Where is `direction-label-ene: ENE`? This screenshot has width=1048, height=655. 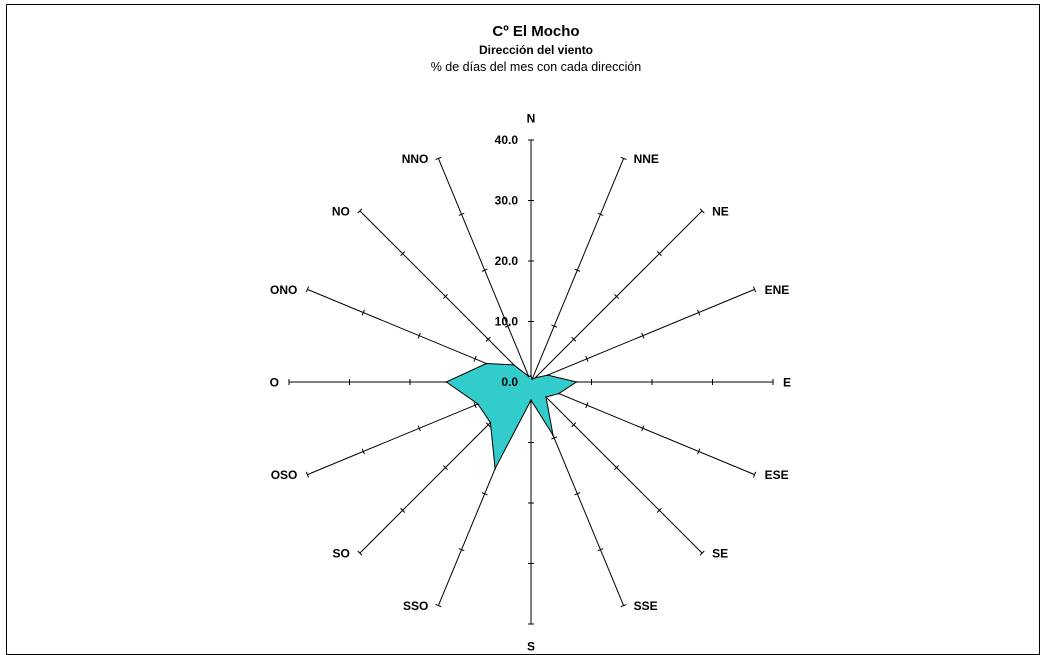
direction-label-ene: ENE is located at coordinates (777, 290).